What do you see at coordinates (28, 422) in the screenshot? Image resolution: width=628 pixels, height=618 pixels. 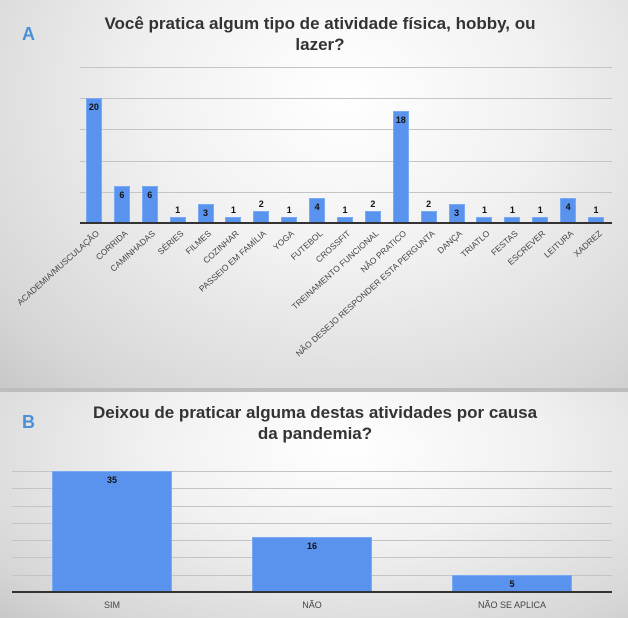 I see `panel-letter-b: B` at bounding box center [28, 422].